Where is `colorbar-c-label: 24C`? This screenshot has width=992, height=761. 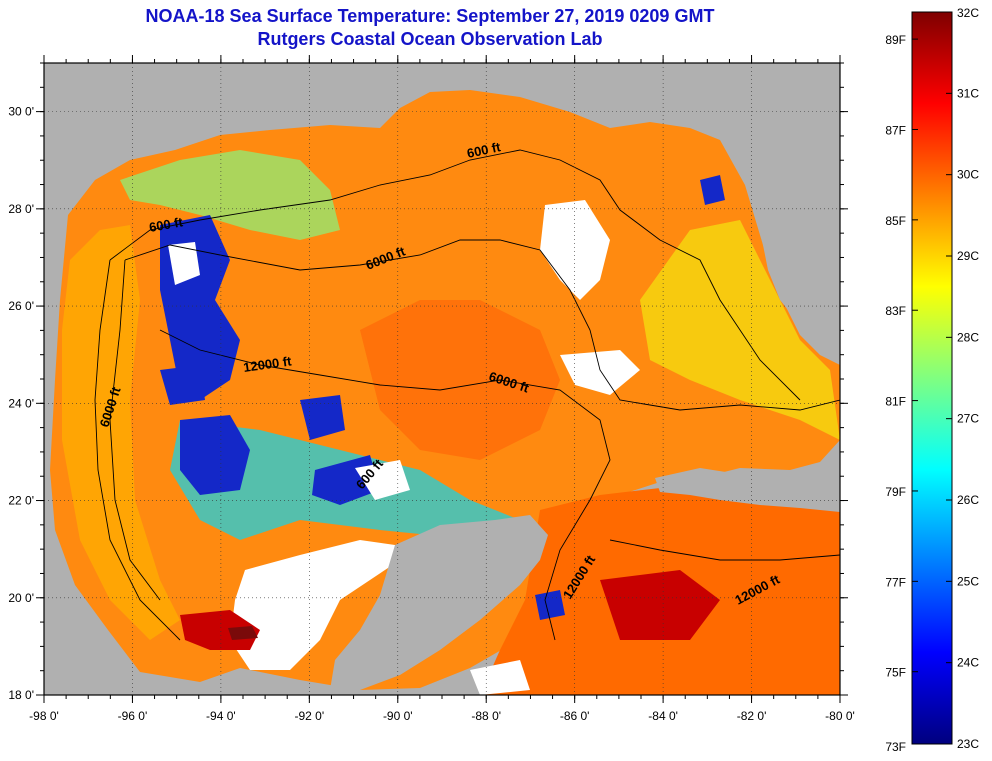
colorbar-c-label: 24C is located at coordinates (968, 663).